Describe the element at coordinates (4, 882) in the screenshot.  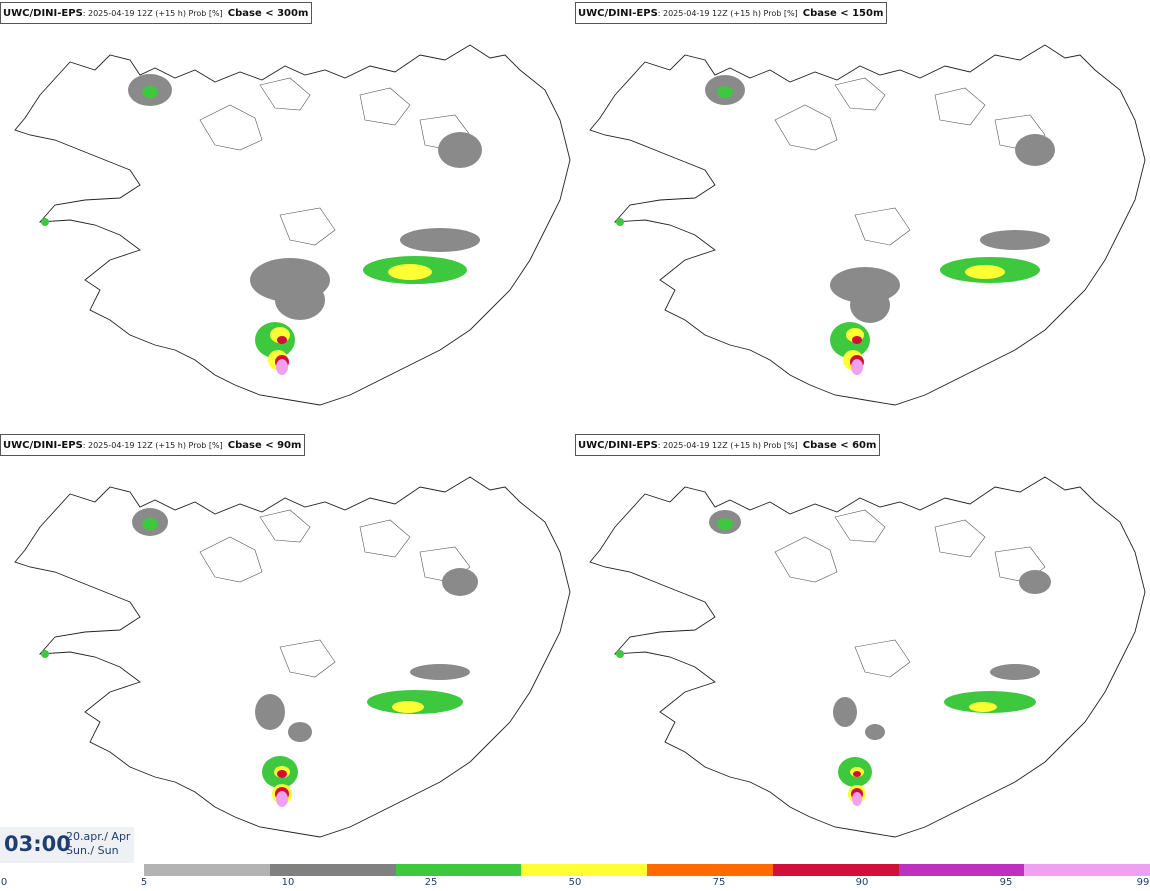
I see `legend-tick-label: 0` at that location.